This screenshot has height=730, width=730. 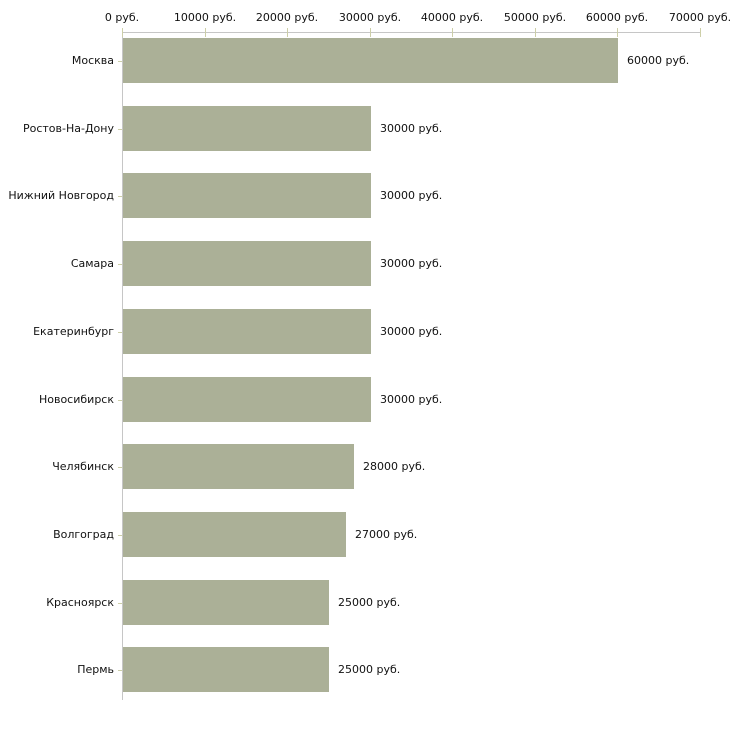 I want to click on y-axis-line, so click(x=122, y=366).